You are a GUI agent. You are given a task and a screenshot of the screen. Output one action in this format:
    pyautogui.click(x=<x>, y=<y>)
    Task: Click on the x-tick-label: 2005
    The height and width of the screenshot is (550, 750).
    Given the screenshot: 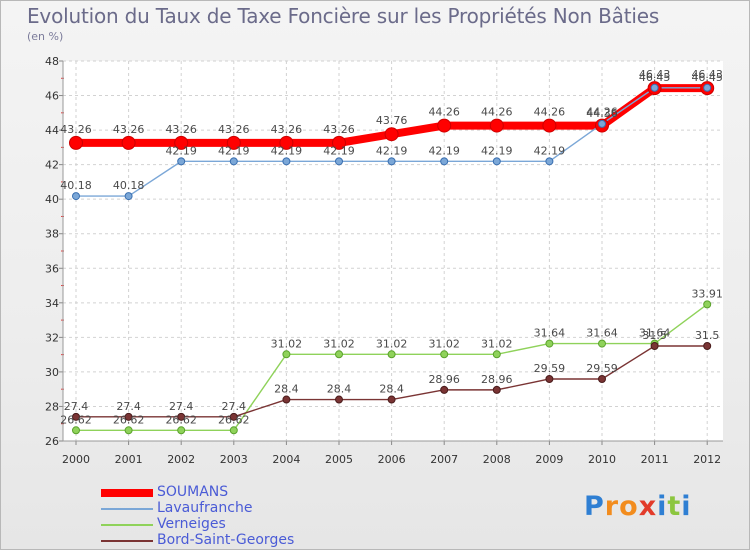 What is the action you would take?
    pyautogui.click(x=339, y=459)
    